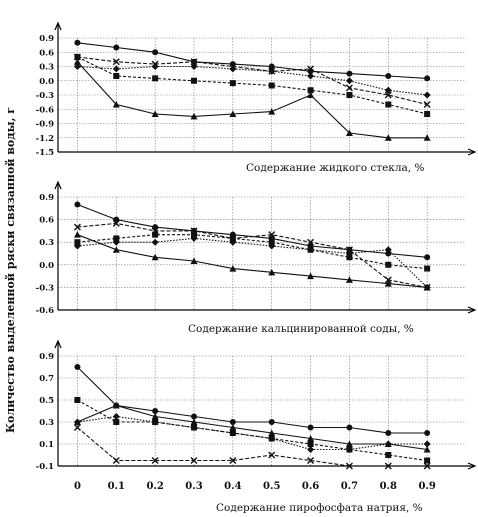  What do you see at coordinates (310, 486) in the screenshot?
I see `x-tick-label: 0.6` at bounding box center [310, 486].